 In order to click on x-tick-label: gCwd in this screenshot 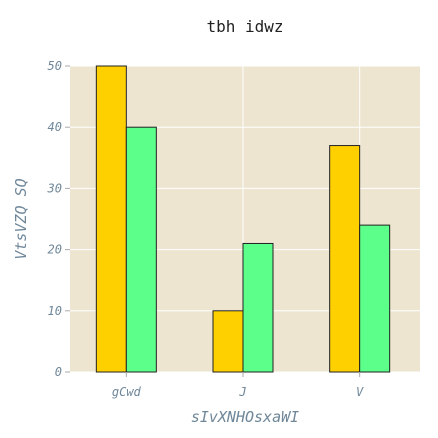, I will do `click(127, 392)`.